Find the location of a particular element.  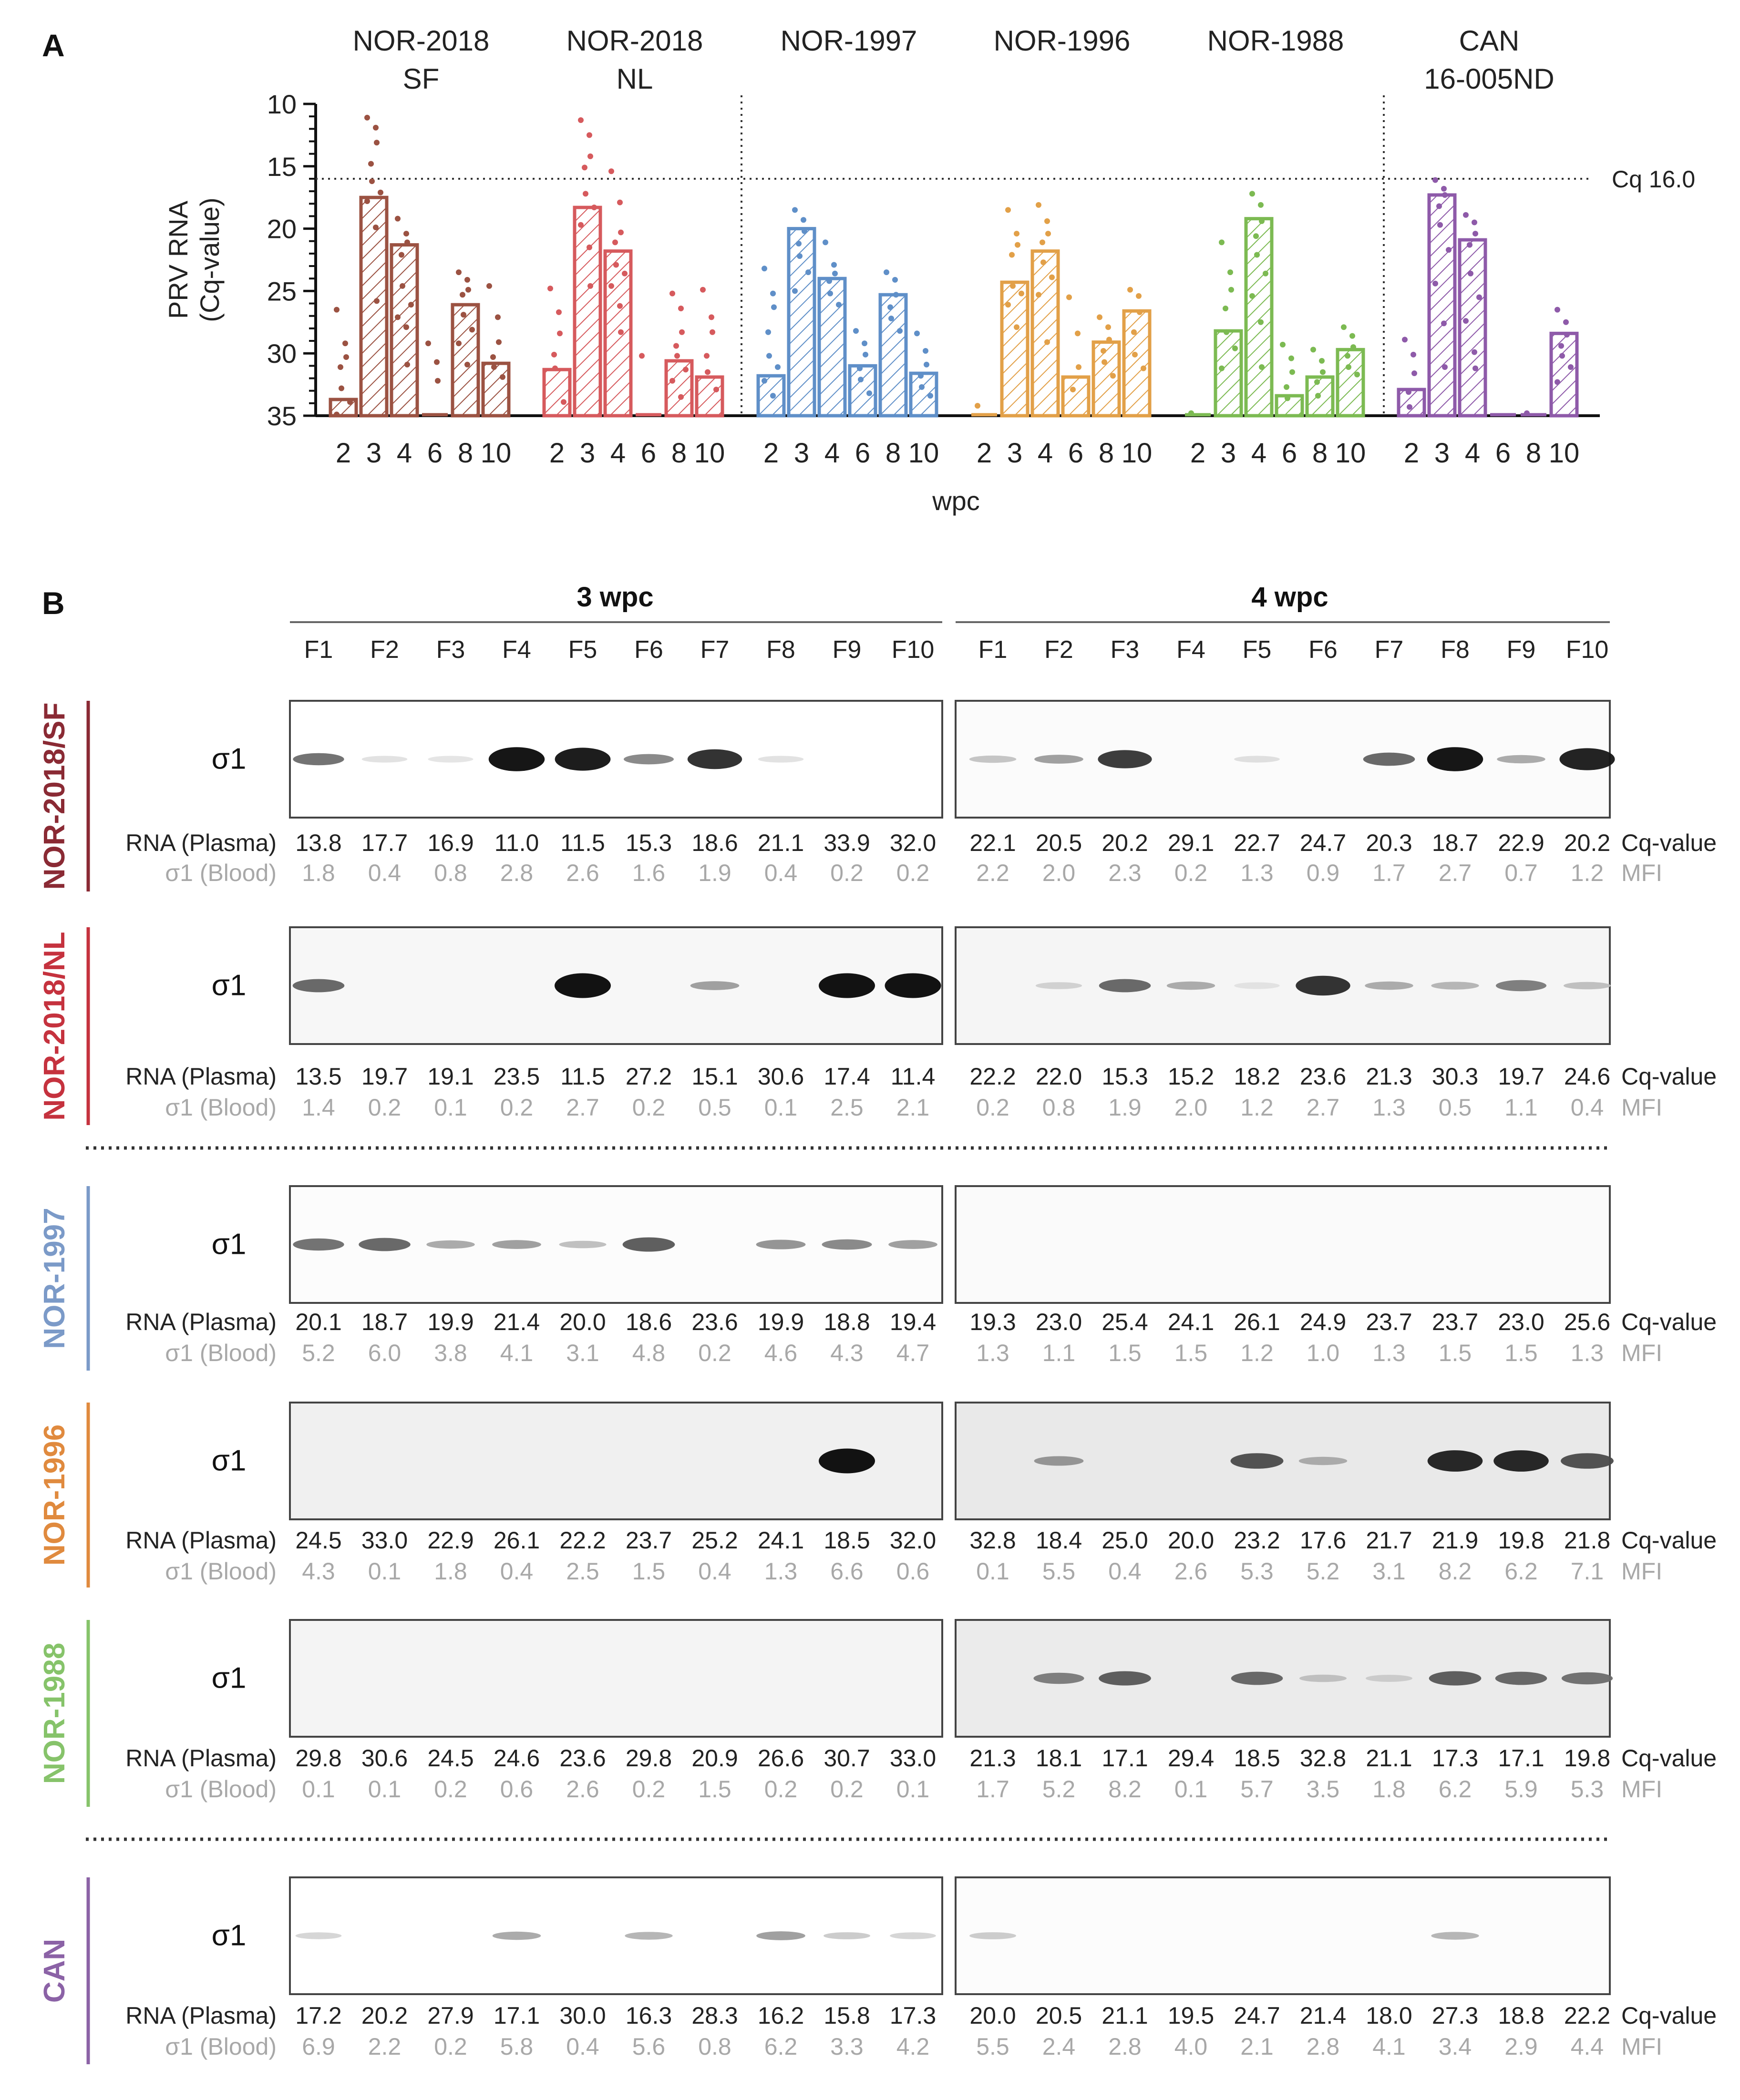

mfi-value: 1.8 is located at coordinates (1389, 1789).